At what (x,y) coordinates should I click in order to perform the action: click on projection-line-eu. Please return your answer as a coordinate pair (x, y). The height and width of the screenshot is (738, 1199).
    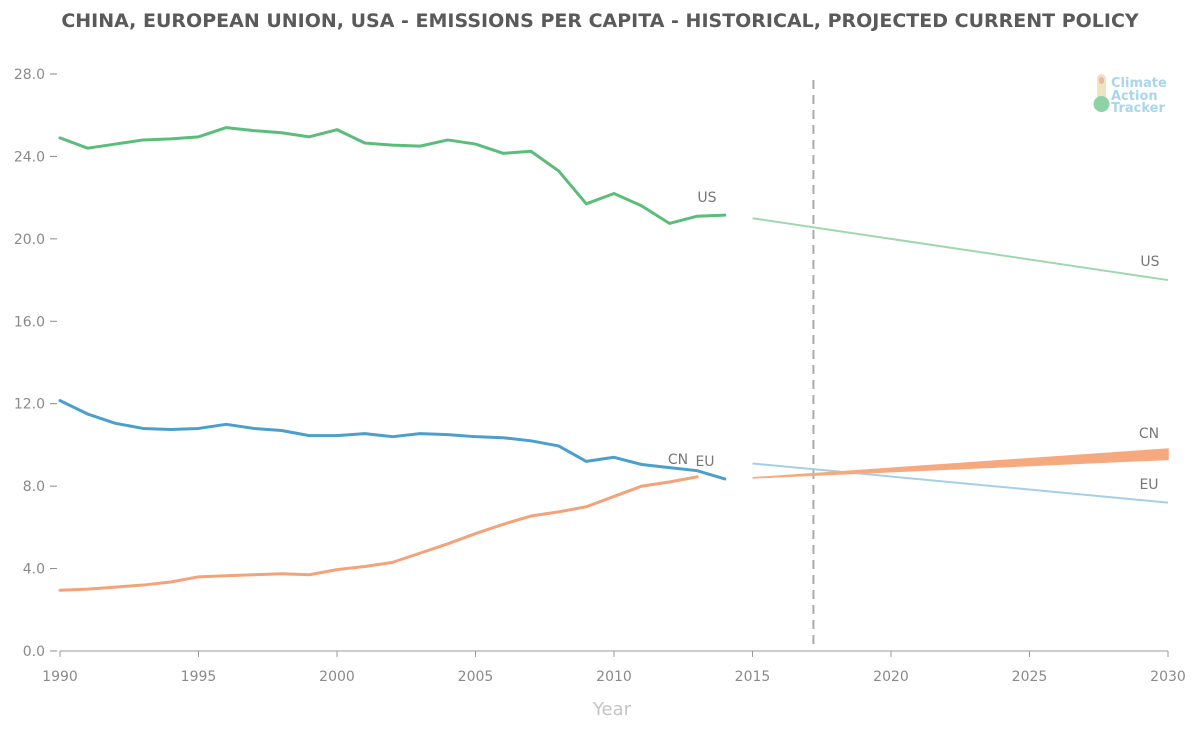
    Looking at the image, I should click on (960, 483).